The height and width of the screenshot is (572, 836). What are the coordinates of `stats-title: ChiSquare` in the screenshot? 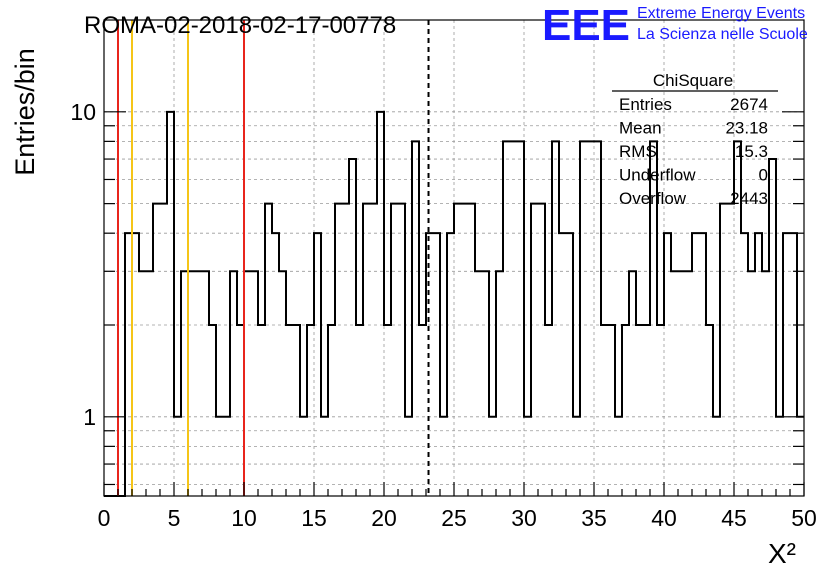 It's located at (693, 80).